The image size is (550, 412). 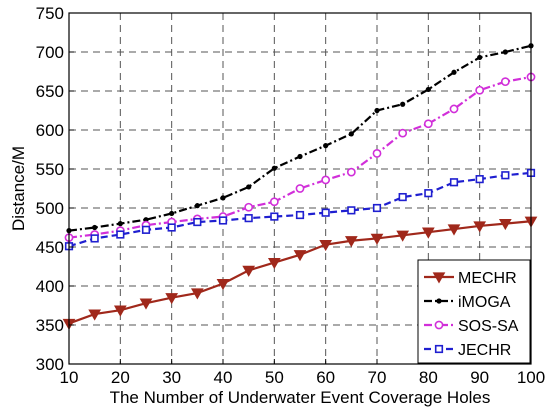 What do you see at coordinates (474, 311) in the screenshot?
I see `legend: MECHR iMOGA SOS-SA JECHR` at bounding box center [474, 311].